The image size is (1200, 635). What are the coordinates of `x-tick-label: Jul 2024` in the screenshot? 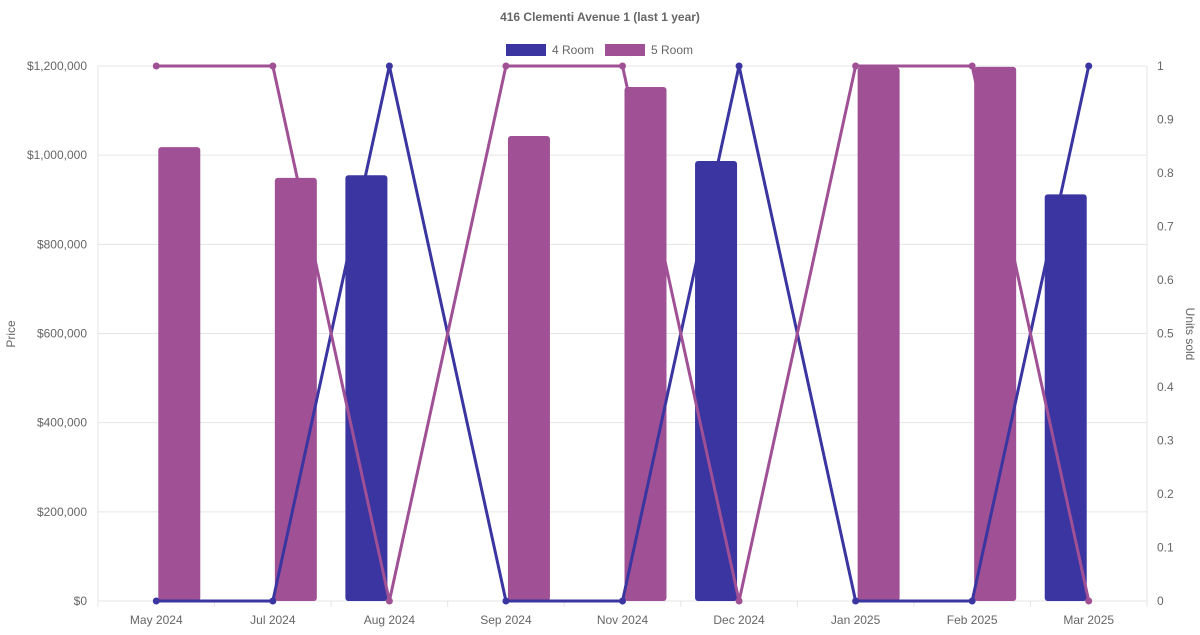 It's located at (273, 620).